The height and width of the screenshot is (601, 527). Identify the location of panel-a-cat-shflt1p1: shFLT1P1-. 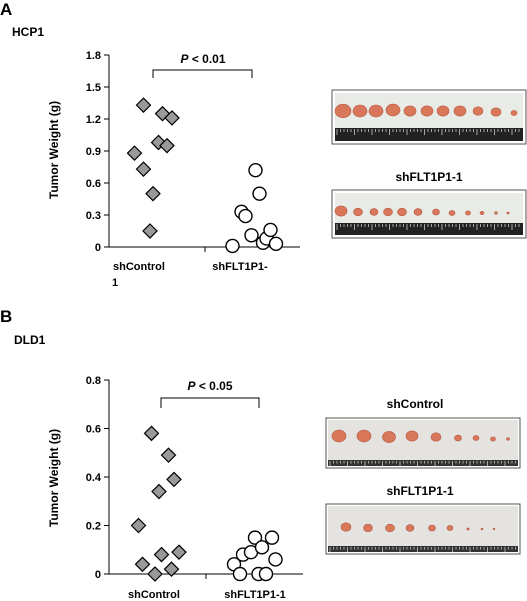
(240, 267).